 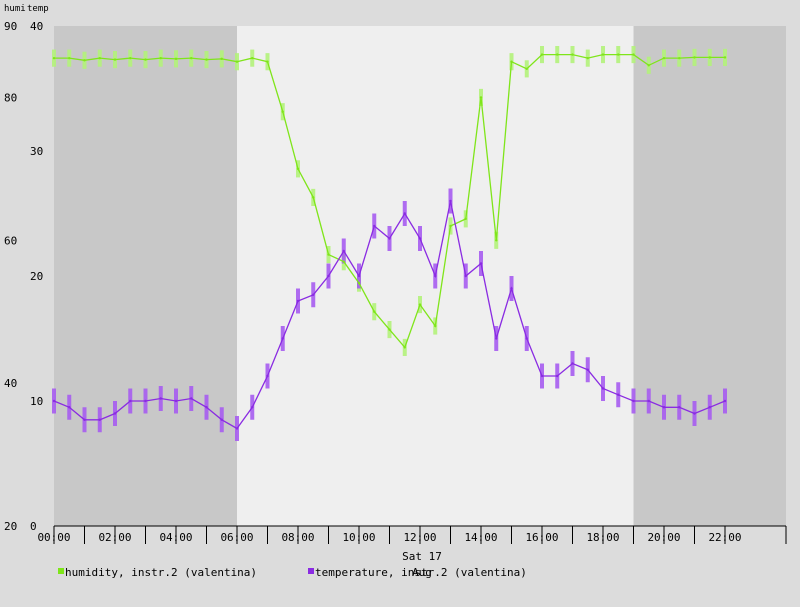 I want to click on y-humi-tick-label: 90, so click(x=10, y=26).